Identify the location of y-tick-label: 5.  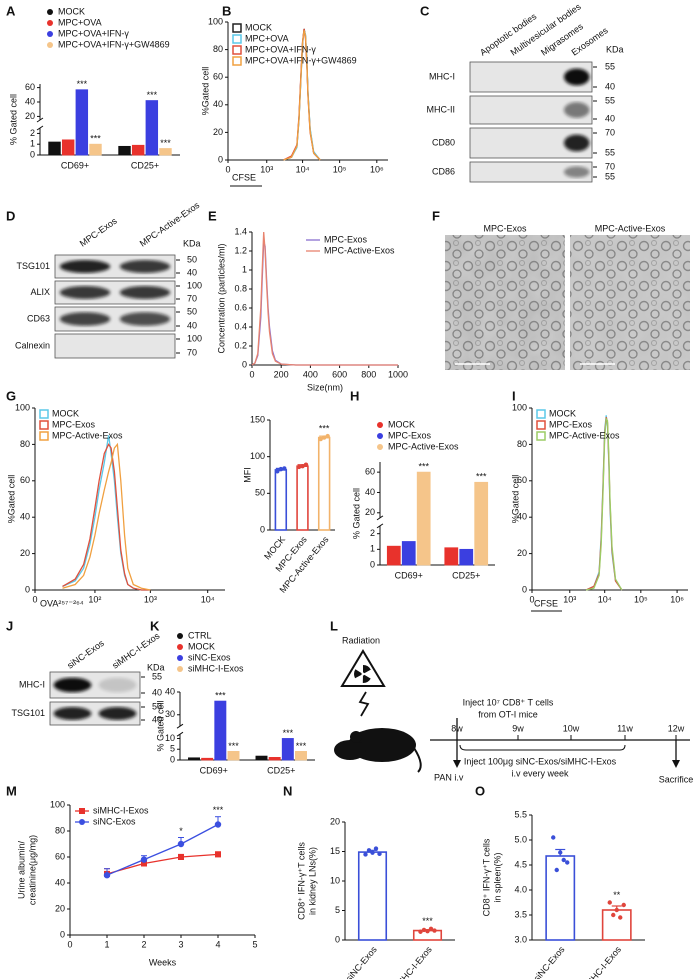
(337, 910).